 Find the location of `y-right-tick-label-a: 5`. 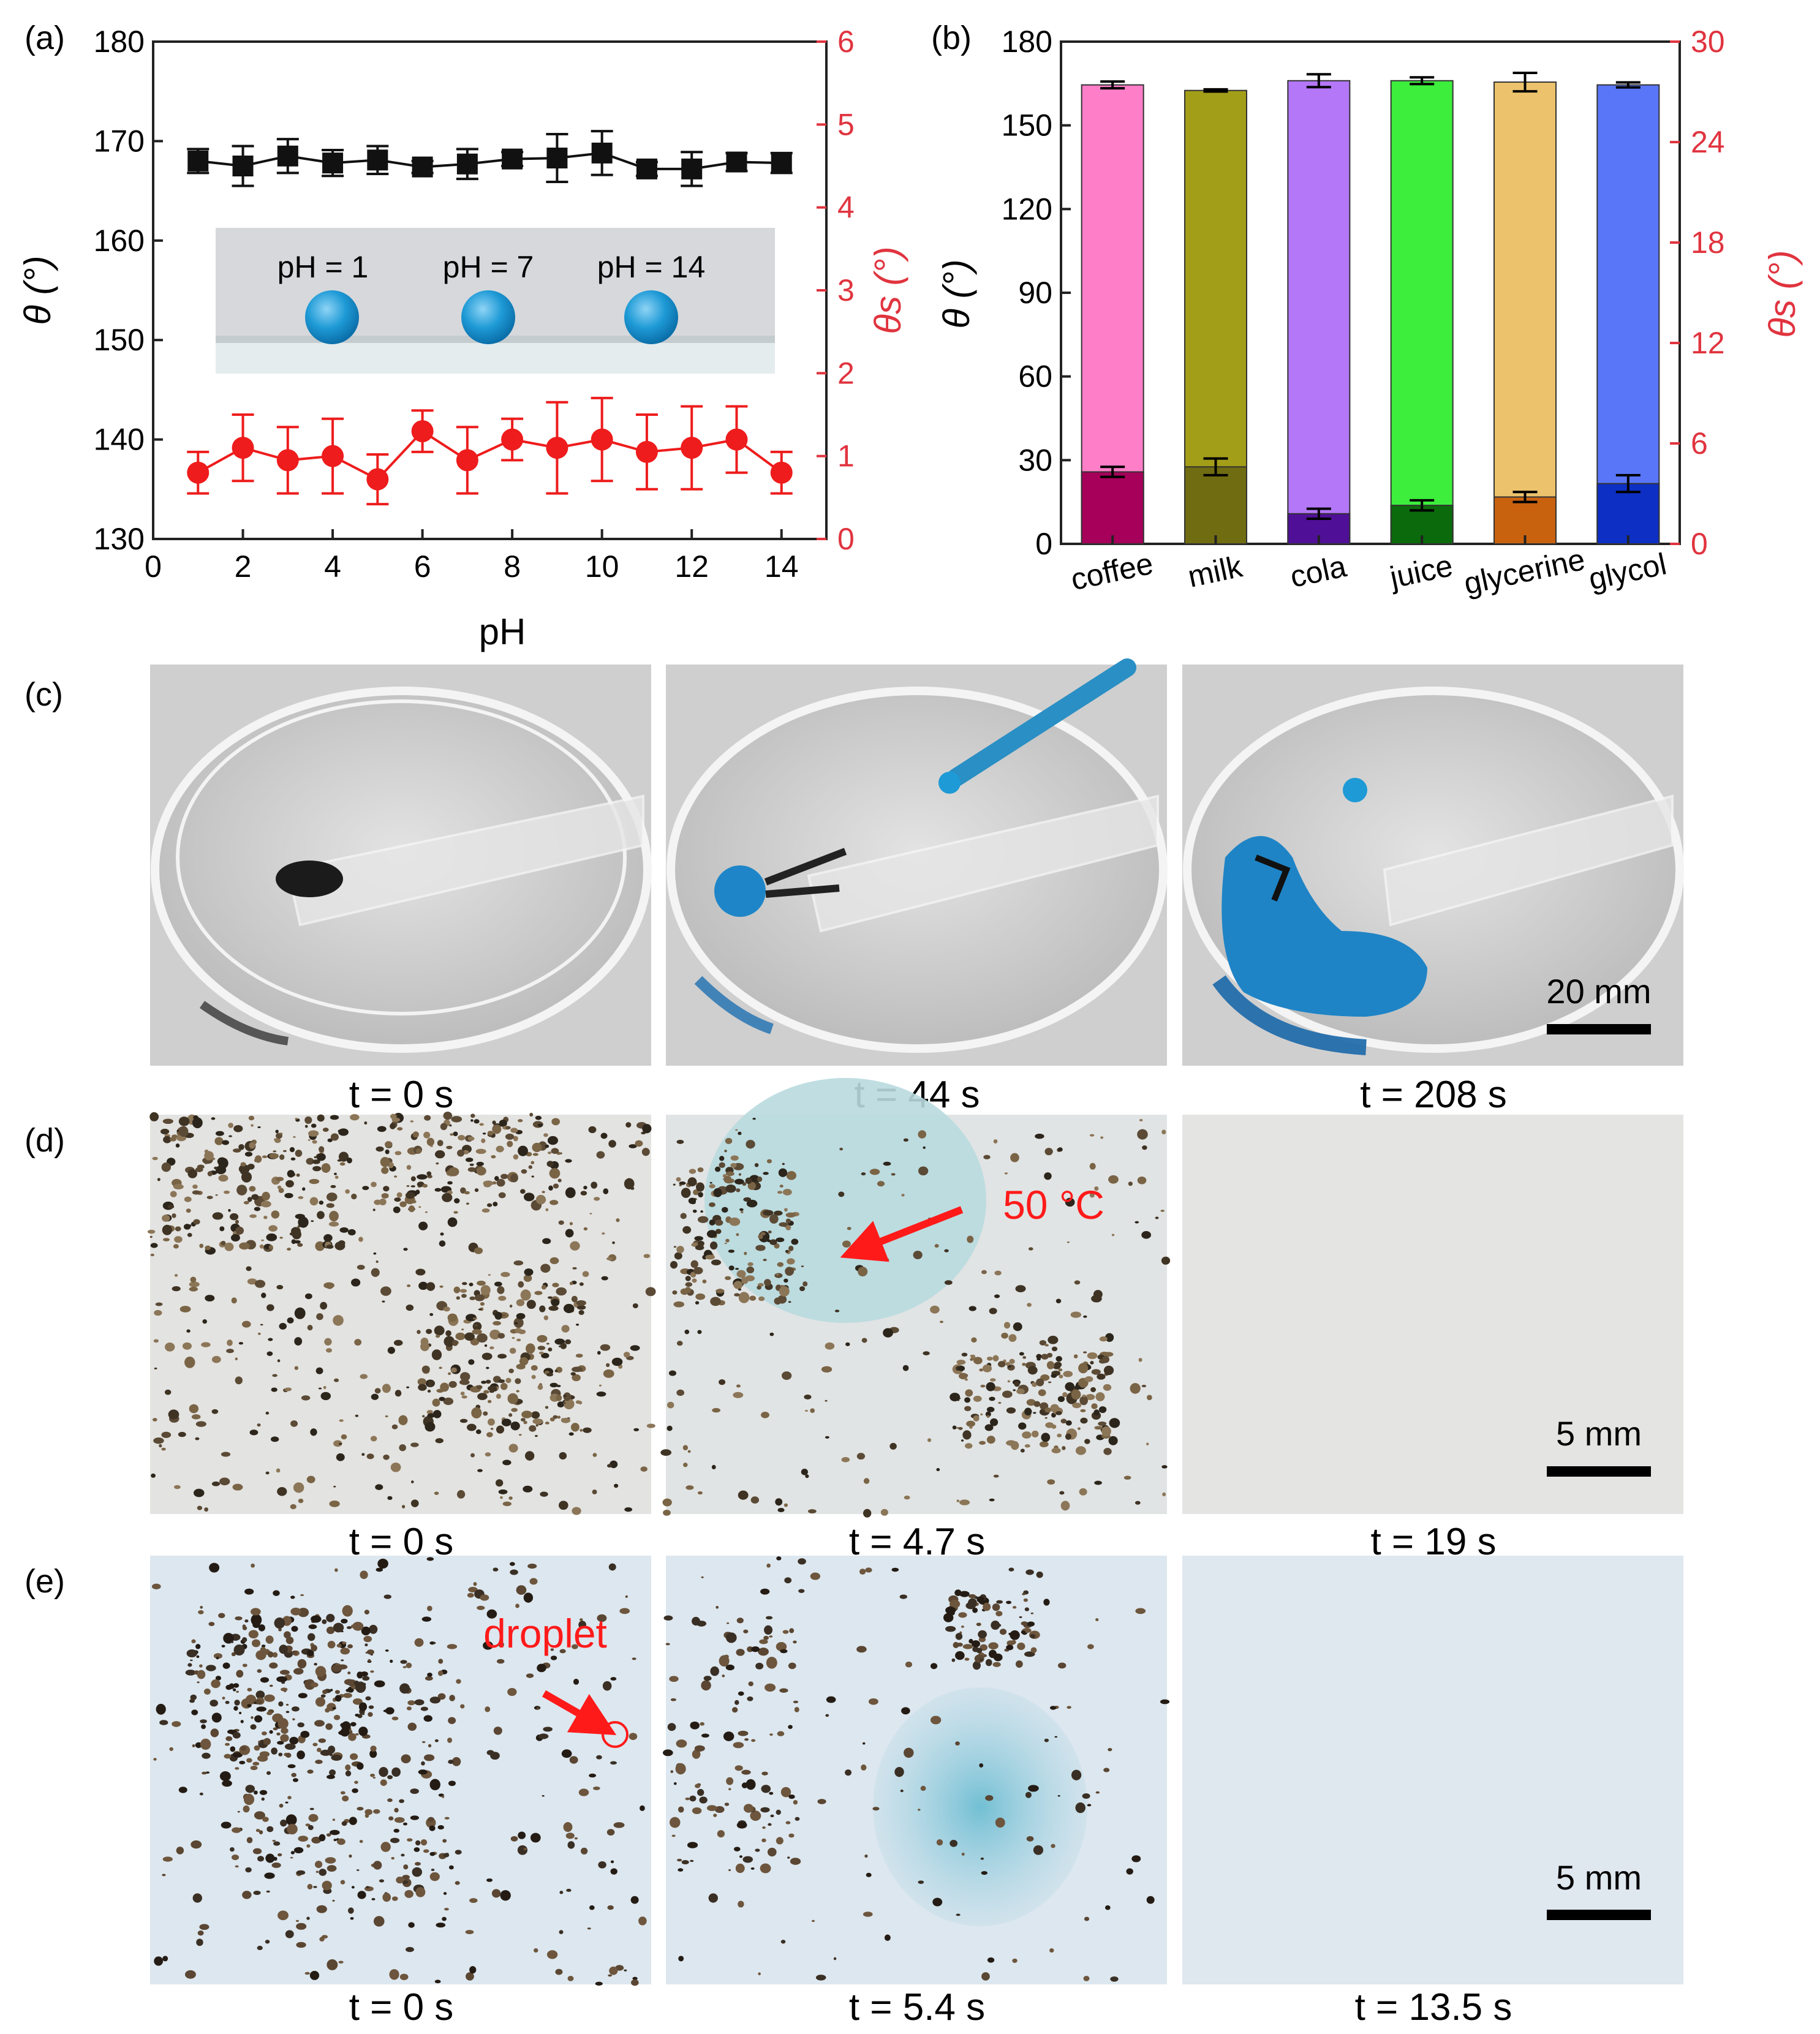

y-right-tick-label-a: 5 is located at coordinates (846, 124).